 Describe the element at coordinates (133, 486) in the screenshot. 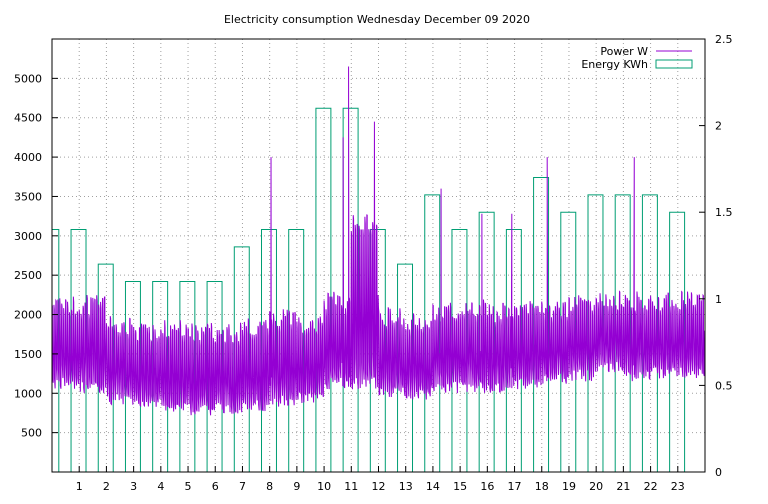

I see `x-tick-label: 3` at that location.